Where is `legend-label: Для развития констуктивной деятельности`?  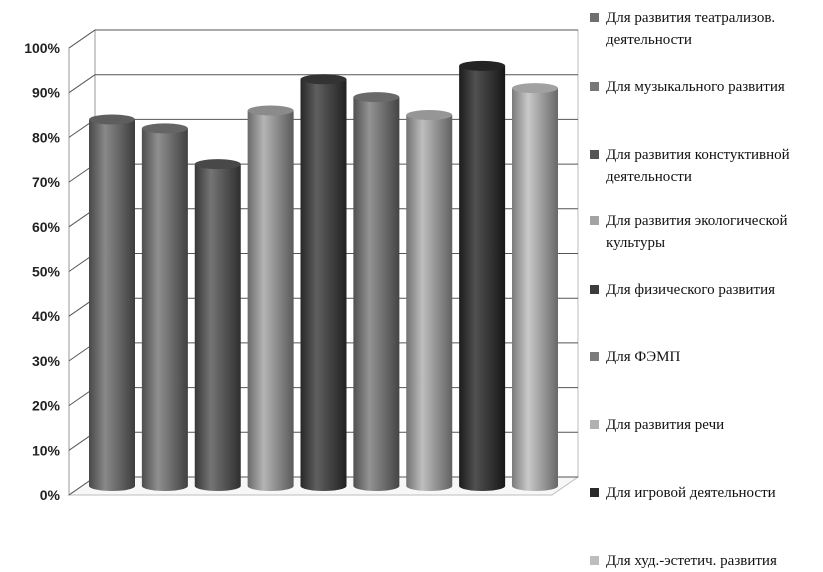
legend-label: Для развития констуктивной деятельности is located at coordinates (698, 166).